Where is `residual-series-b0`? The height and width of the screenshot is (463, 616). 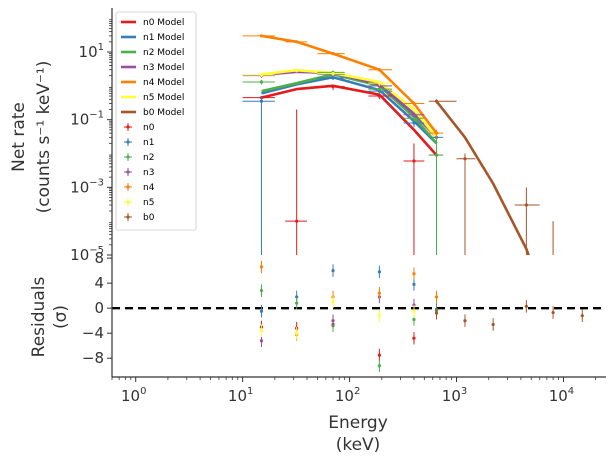 residual-series-b0 is located at coordinates (509, 315).